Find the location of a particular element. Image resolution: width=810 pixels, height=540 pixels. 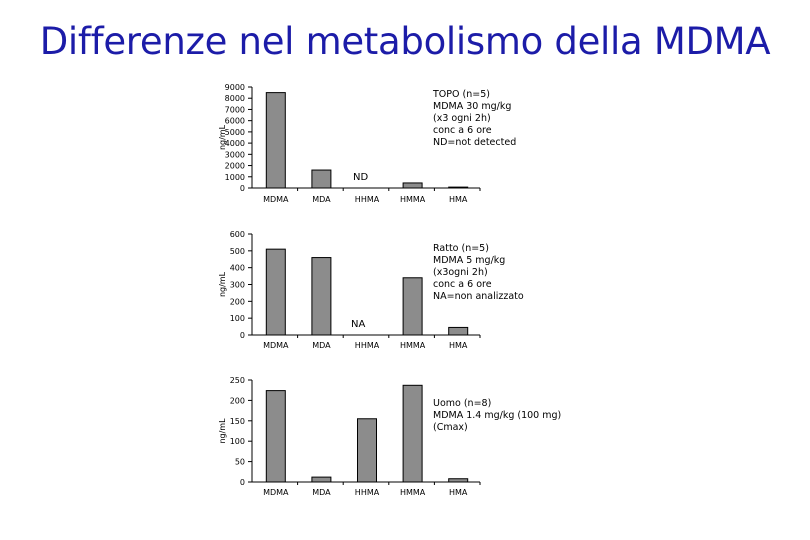

y-tick-label: 250 is located at coordinates (237, 380).